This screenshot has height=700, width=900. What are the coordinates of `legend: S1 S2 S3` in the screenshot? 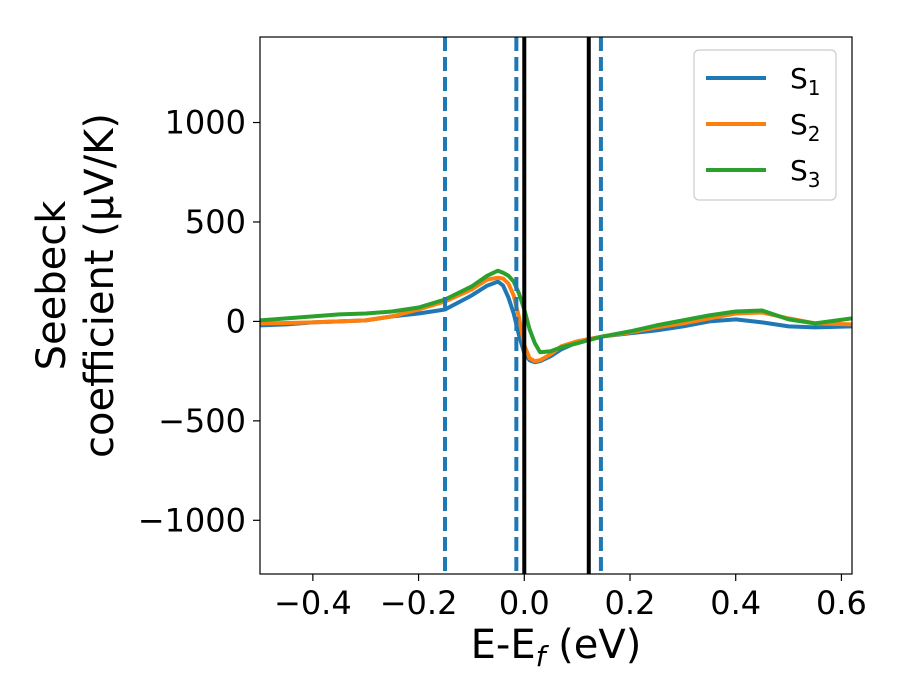 It's located at (765, 125).